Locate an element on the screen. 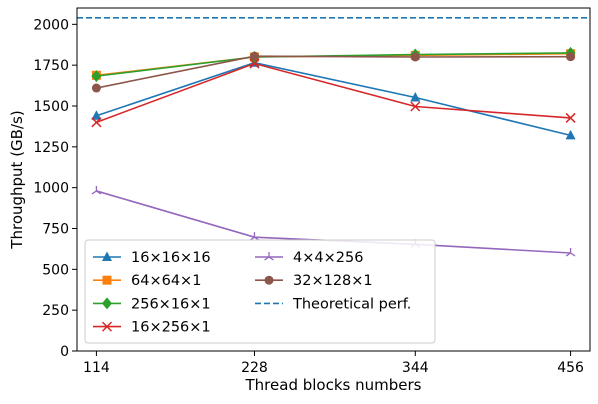 This screenshot has width=598, height=404. legend-item-1: 64×64×1 is located at coordinates (147, 281).